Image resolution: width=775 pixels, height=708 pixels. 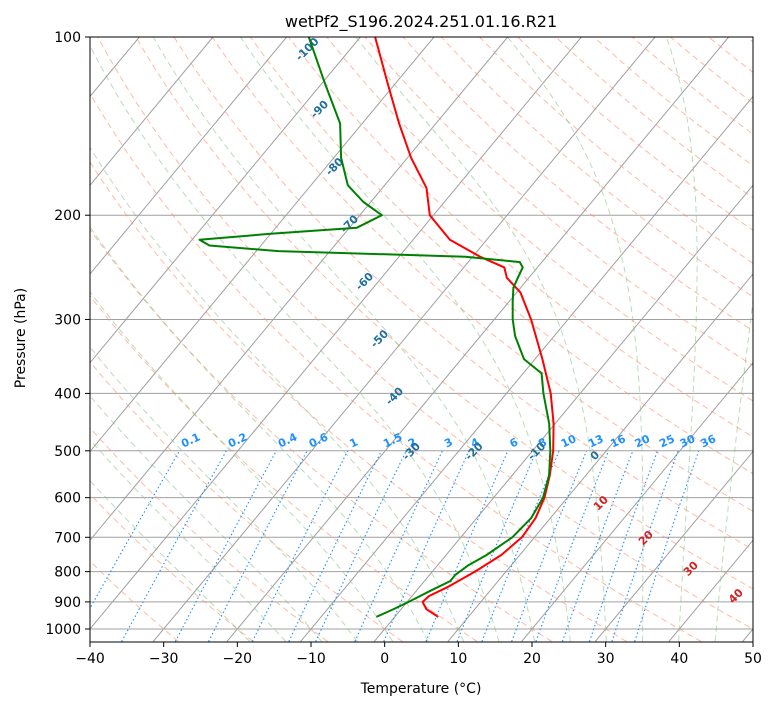 I want to click on x-tick-label: −40, so click(x=90, y=659).